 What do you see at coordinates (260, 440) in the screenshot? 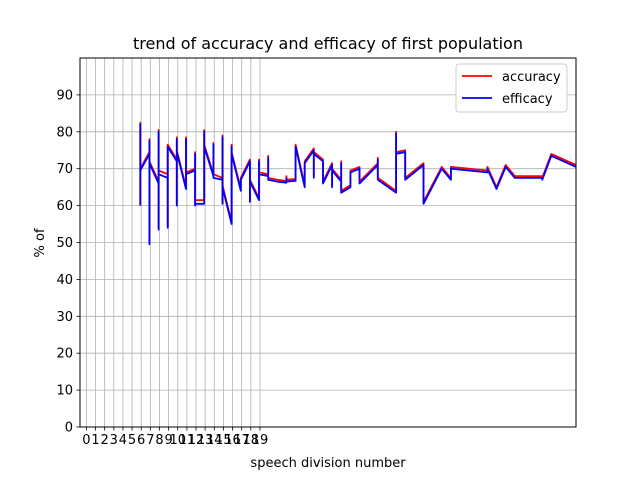
I see `x-tick-label: 19` at bounding box center [260, 440].